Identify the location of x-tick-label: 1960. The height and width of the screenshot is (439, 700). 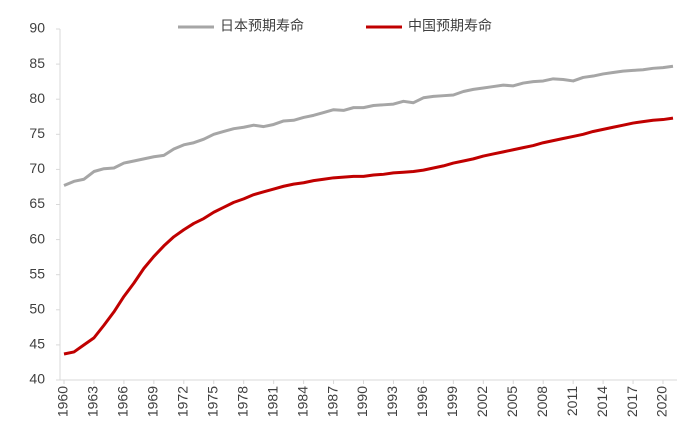
(63, 401).